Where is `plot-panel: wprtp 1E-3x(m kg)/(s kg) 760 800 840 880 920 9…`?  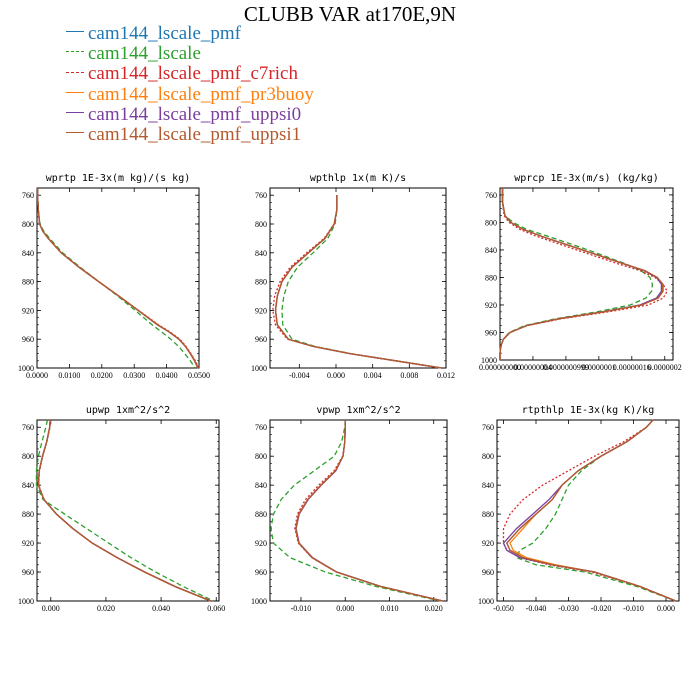 plot-panel: wprtp 1E-3x(m kg)/(s kg) 760 800 840 880 920 9… is located at coordinates (114, 276).